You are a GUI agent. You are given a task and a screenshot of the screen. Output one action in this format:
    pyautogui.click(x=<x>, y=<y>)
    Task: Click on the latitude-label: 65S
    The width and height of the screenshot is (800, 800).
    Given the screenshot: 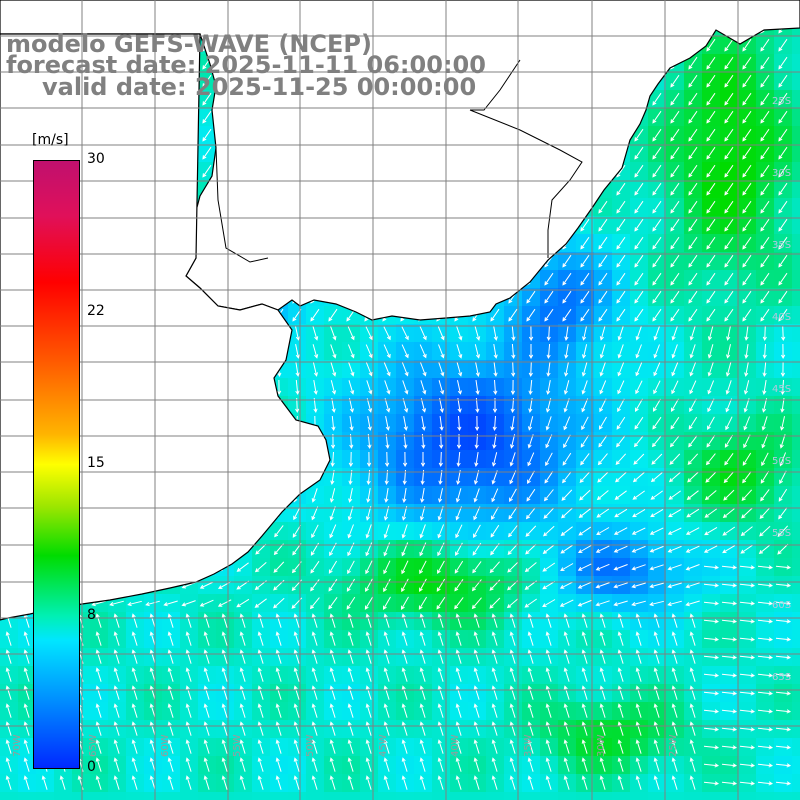 What is the action you would take?
    pyautogui.click(x=782, y=677)
    